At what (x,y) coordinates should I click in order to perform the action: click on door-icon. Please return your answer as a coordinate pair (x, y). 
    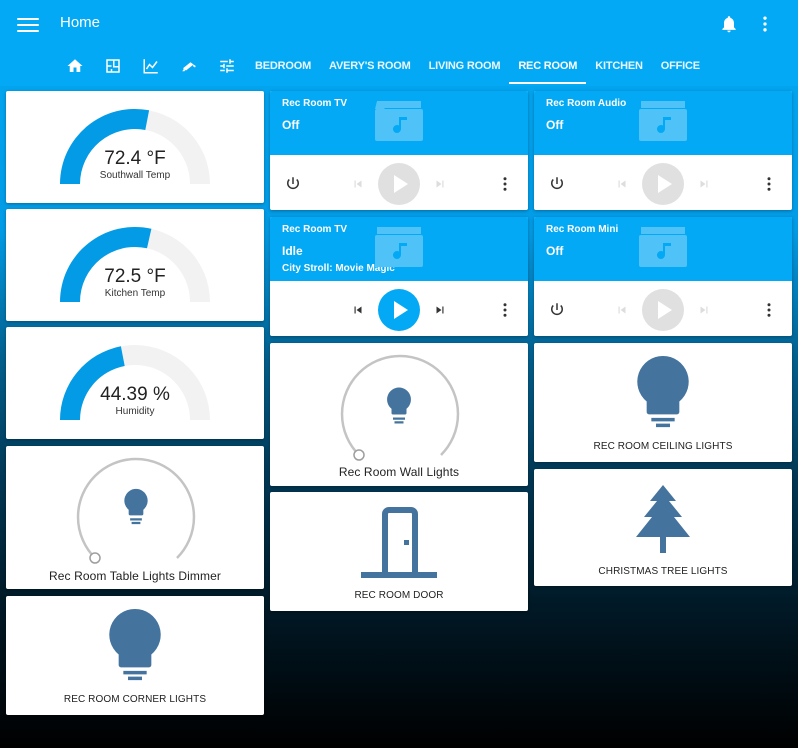
    Looking at the image, I should click on (399, 542).